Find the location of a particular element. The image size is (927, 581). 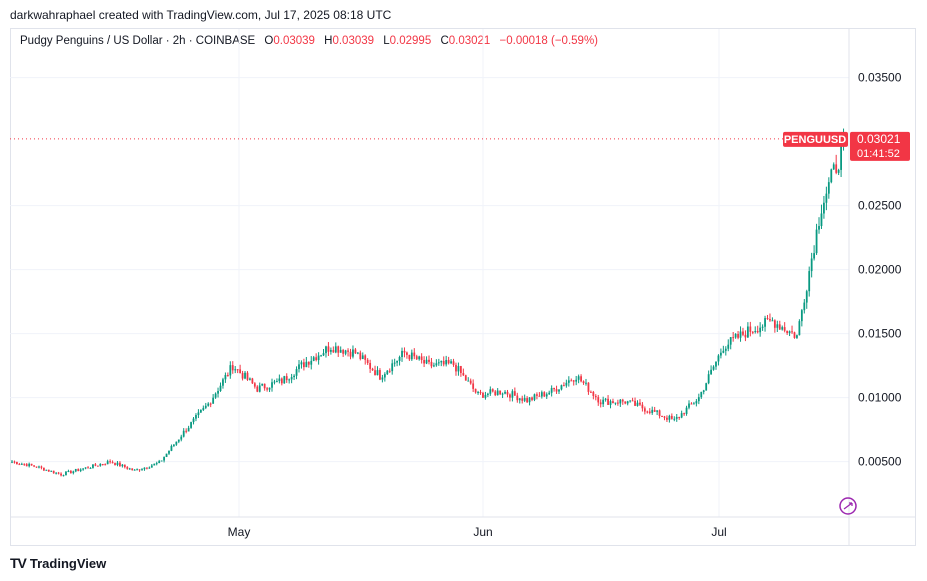

last-price-value: 0.03021 is located at coordinates (879, 139).